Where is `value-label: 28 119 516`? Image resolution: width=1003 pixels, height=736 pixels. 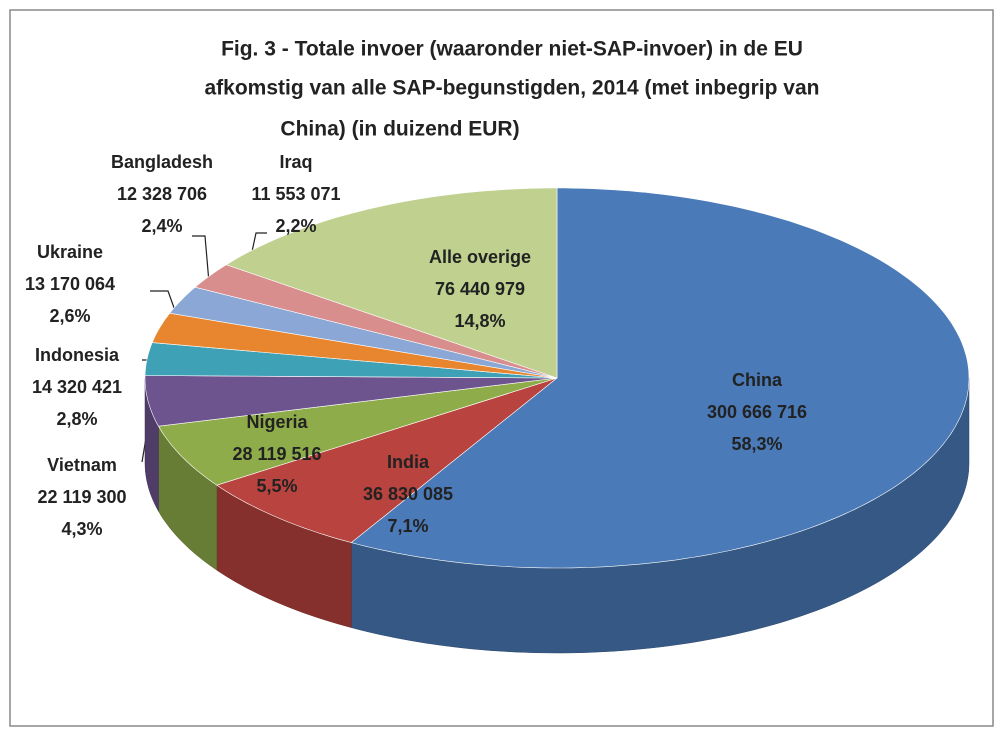
value-label: 28 119 516 is located at coordinates (276, 454).